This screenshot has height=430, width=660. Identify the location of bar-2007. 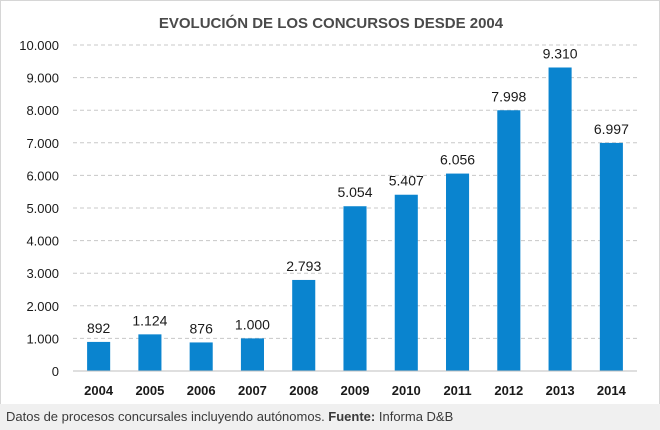
(252, 354).